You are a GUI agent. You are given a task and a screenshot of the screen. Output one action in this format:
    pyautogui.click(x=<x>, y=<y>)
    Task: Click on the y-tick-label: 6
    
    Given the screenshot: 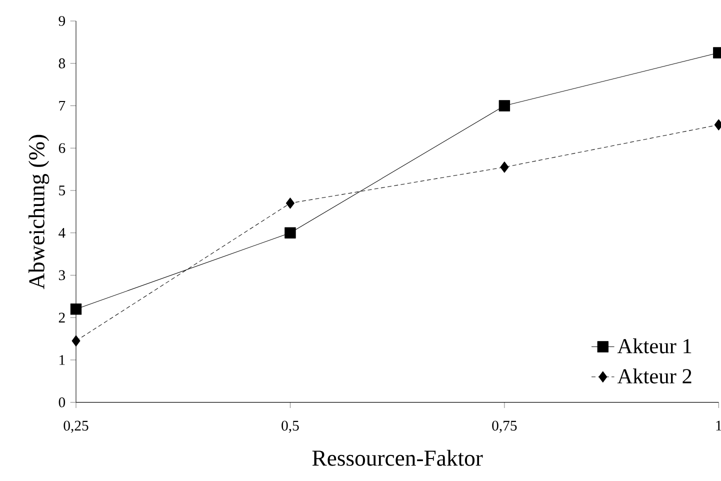 What is the action you would take?
    pyautogui.click(x=62, y=148)
    